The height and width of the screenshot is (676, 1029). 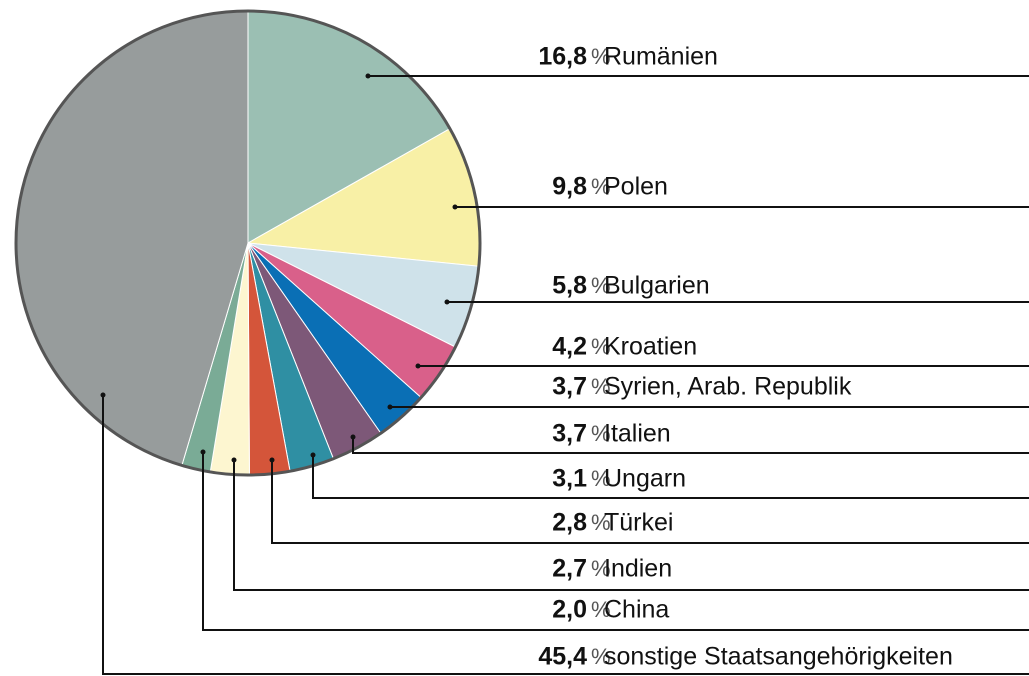 What do you see at coordinates (569, 610) in the screenshot?
I see `value-label: 2,0` at bounding box center [569, 610].